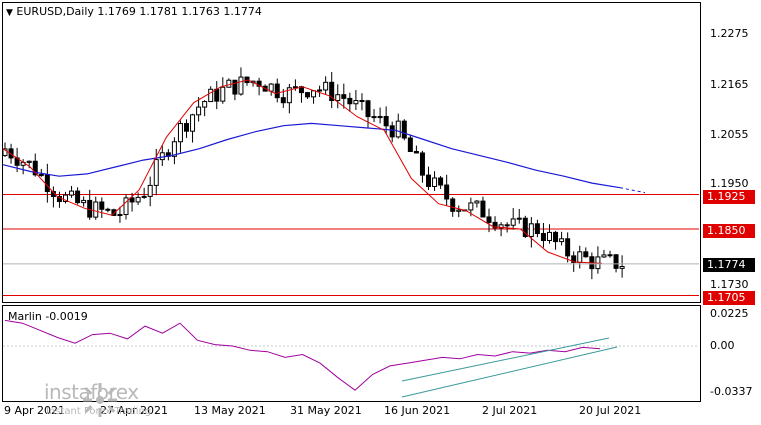 This screenshot has width=761, height=425. What do you see at coordinates (9, 13) in the screenshot?
I see `dropdown-triangle-icon: ▼` at bounding box center [9, 13].